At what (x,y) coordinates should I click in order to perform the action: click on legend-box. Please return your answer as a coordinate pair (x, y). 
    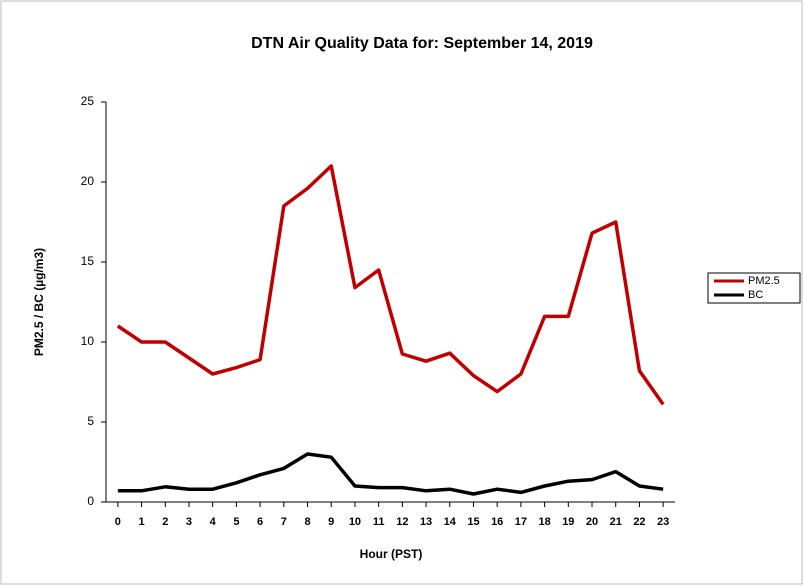
    Looking at the image, I should click on (754, 288).